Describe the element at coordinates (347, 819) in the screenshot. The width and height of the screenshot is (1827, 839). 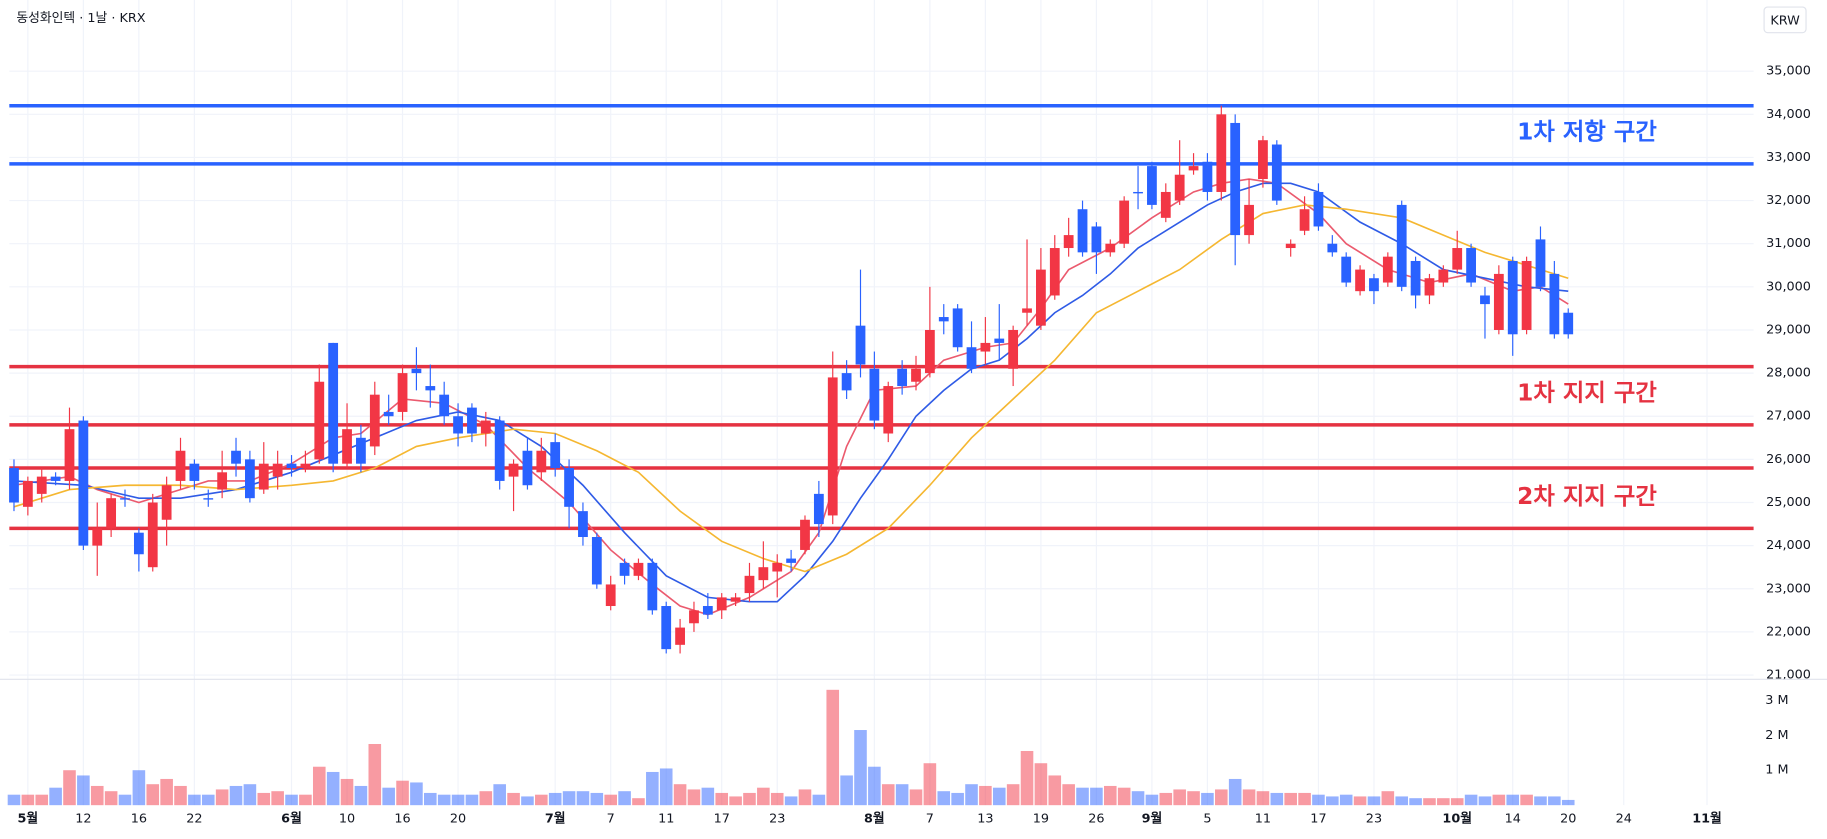
I see `x-tick-label: 10` at that location.